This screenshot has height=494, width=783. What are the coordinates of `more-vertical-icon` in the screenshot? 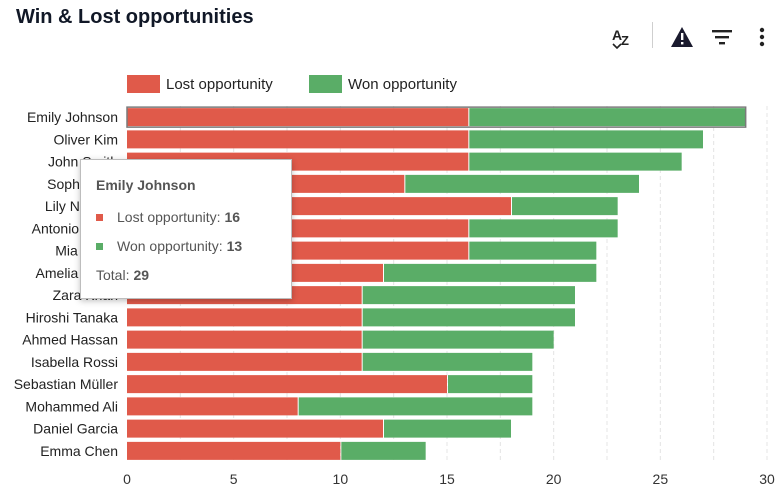 It's located at (762, 37).